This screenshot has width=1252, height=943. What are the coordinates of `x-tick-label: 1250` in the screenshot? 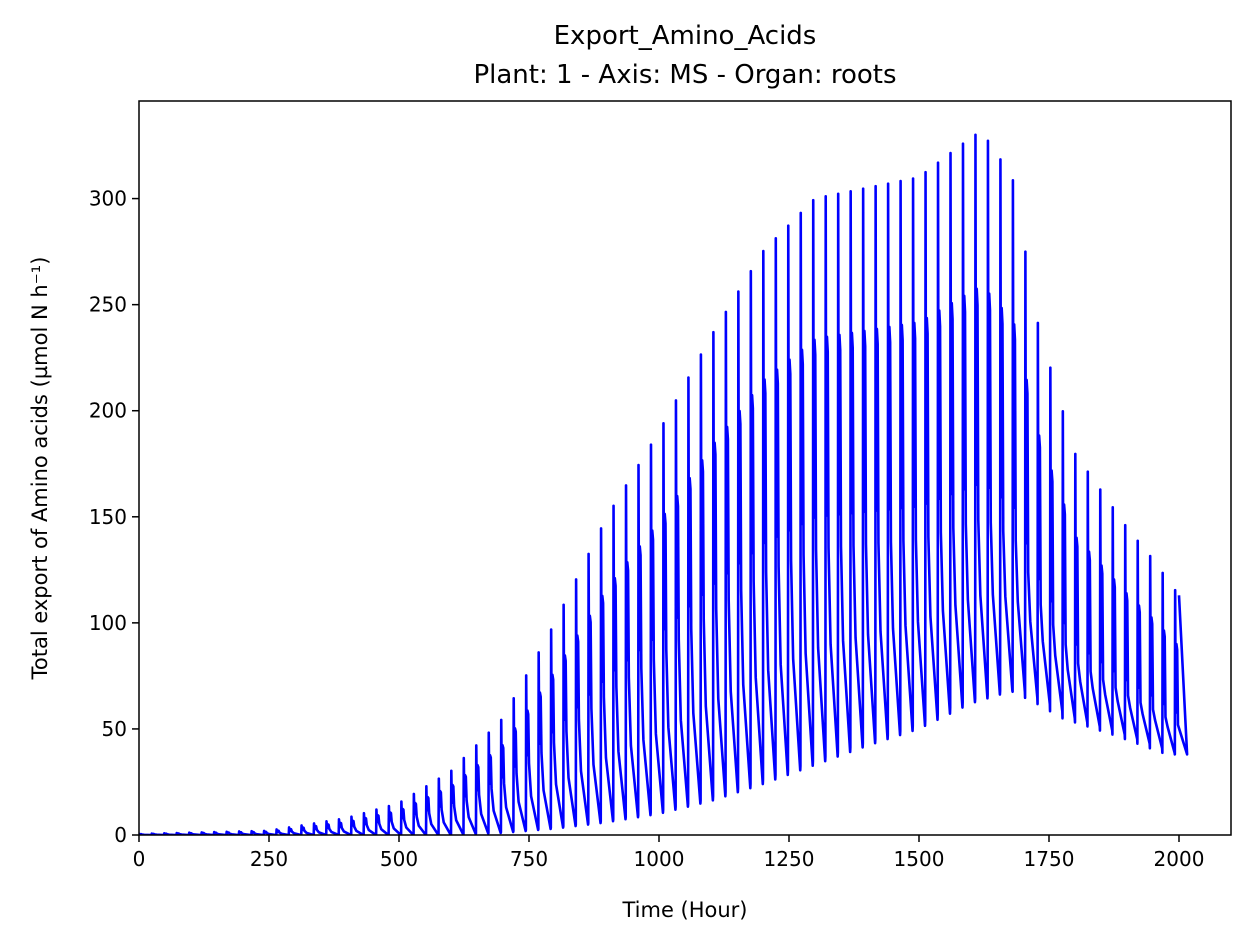 It's located at (789, 859).